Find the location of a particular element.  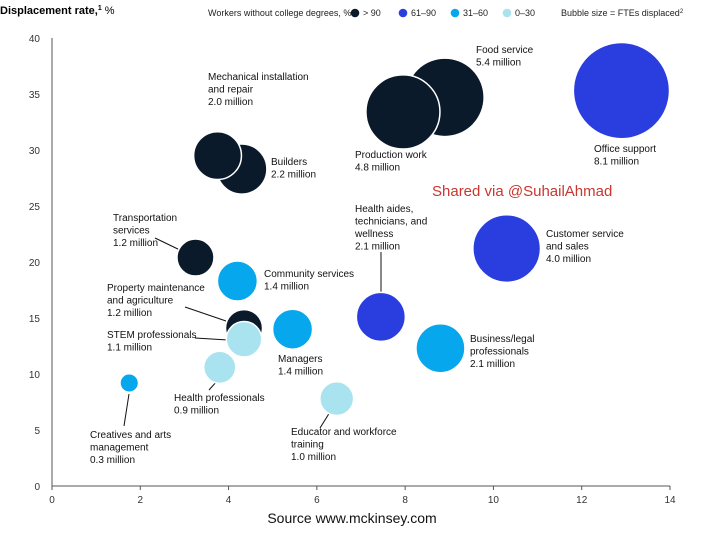

bubble-label-line: services is located at coordinates (131, 231).